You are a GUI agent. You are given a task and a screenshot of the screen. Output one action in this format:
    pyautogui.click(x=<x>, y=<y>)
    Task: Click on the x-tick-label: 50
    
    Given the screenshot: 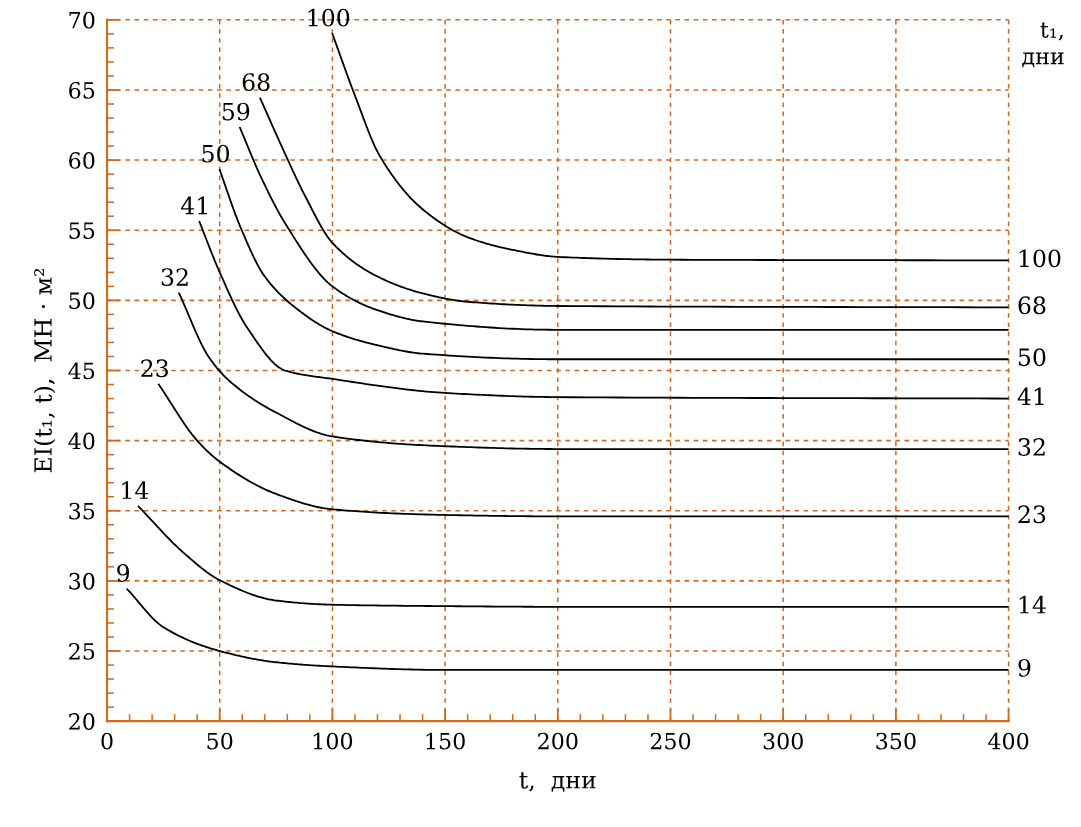 What is the action you would take?
    pyautogui.click(x=220, y=741)
    